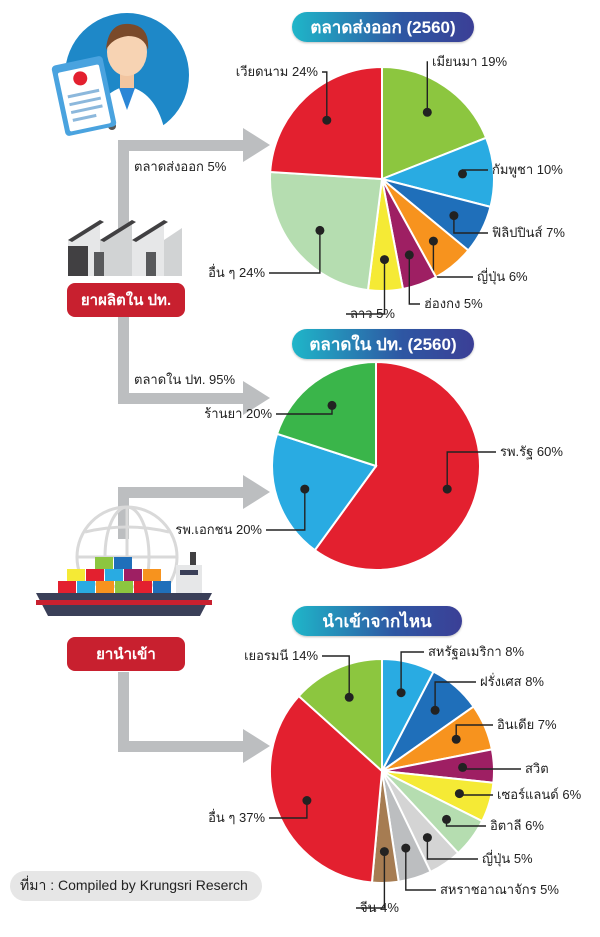 Image resolution: width=600 pixels, height=937 pixels. Describe the element at coordinates (180, 145) in the screenshot. I see `arrow-export-shaft` at that location.